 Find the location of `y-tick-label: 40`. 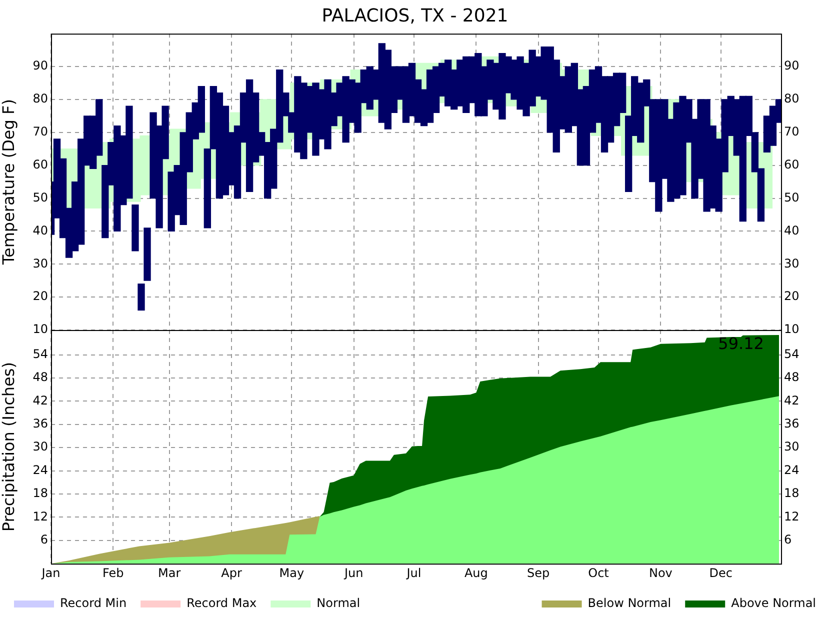

y-tick-label: 40 is located at coordinates (40, 230).